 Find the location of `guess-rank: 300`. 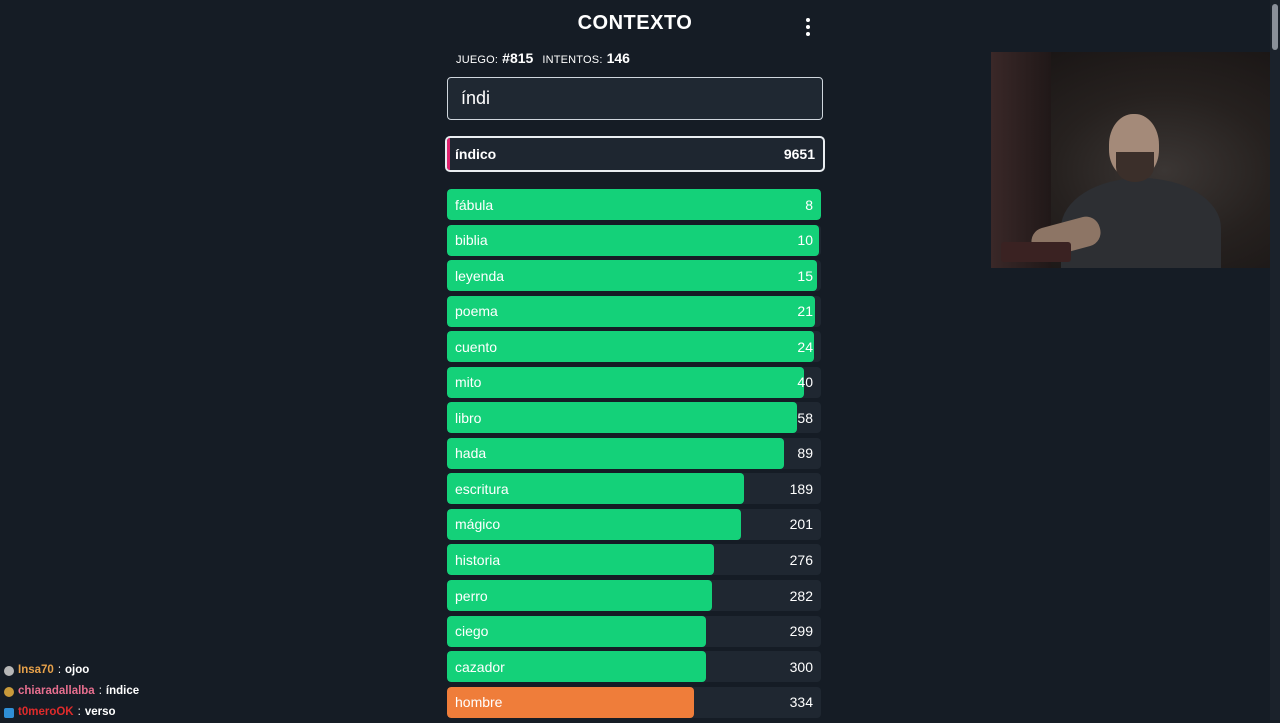

guess-rank: 300 is located at coordinates (801, 666).